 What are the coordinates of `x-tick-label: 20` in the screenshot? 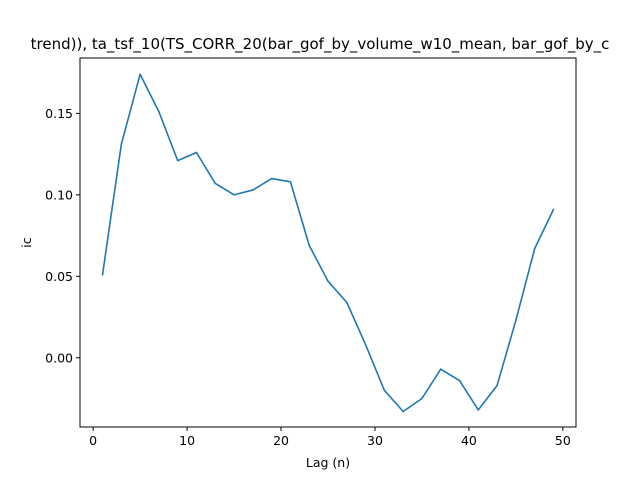 It's located at (281, 440).